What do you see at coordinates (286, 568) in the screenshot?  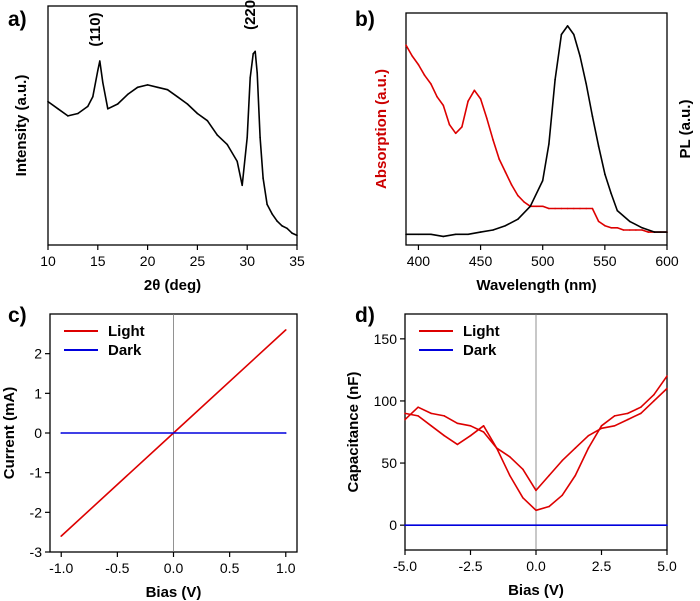 I see `x-tick-label: 1.0` at bounding box center [286, 568].